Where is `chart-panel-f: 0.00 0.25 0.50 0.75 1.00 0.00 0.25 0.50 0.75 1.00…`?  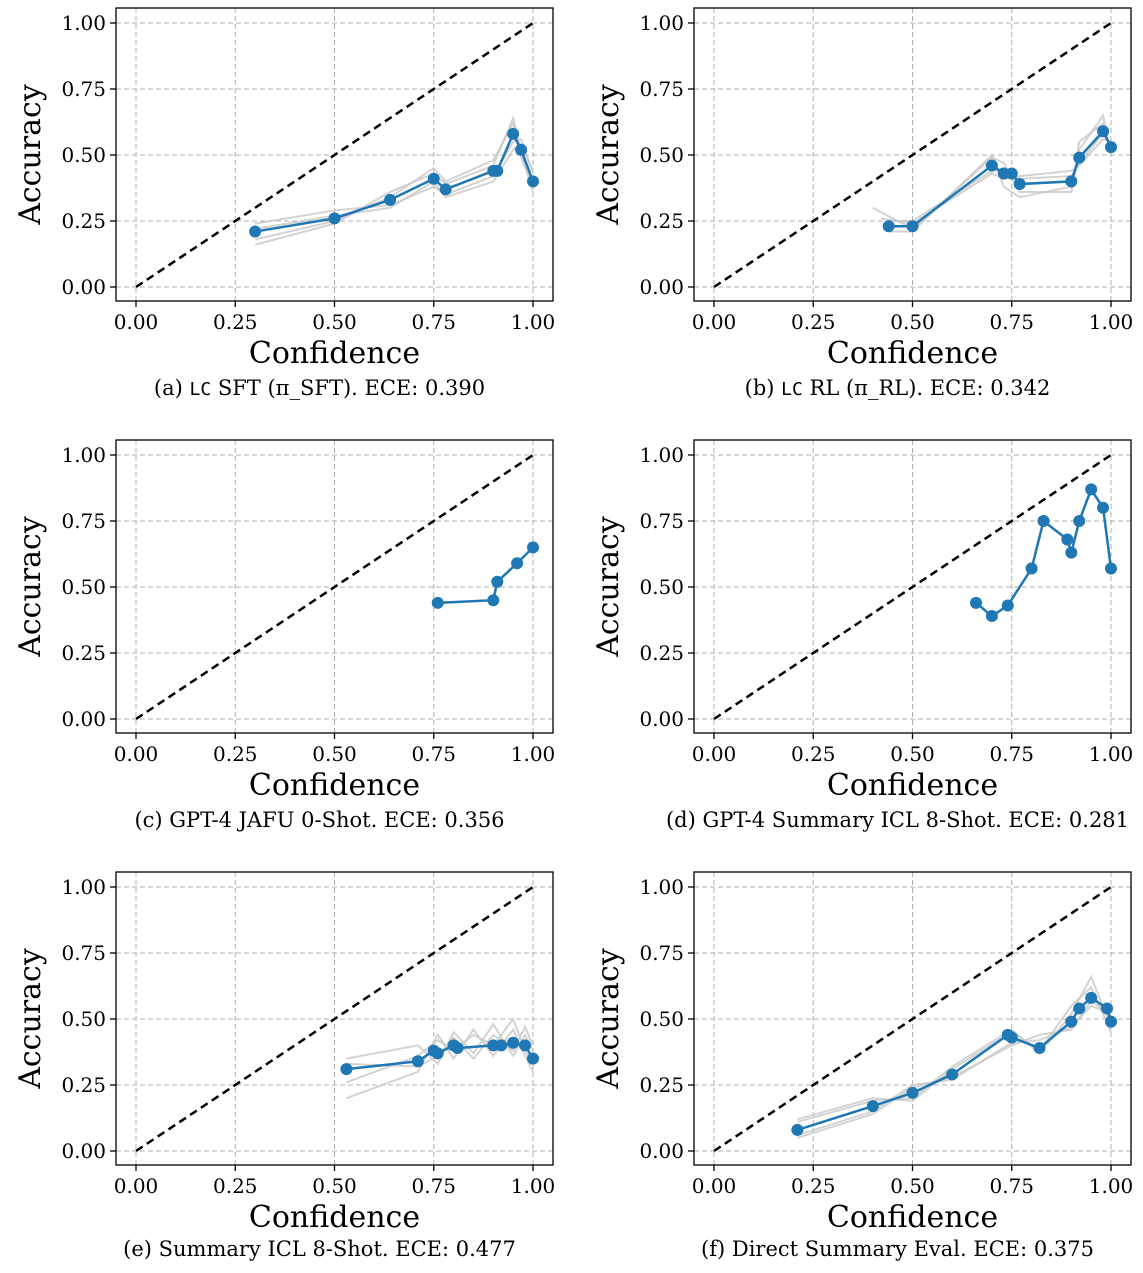 chart-panel-f: 0.00 0.25 0.50 0.75 1.00 0.00 0.25 0.50 0.75 1.00… is located at coordinates (862, 1066).